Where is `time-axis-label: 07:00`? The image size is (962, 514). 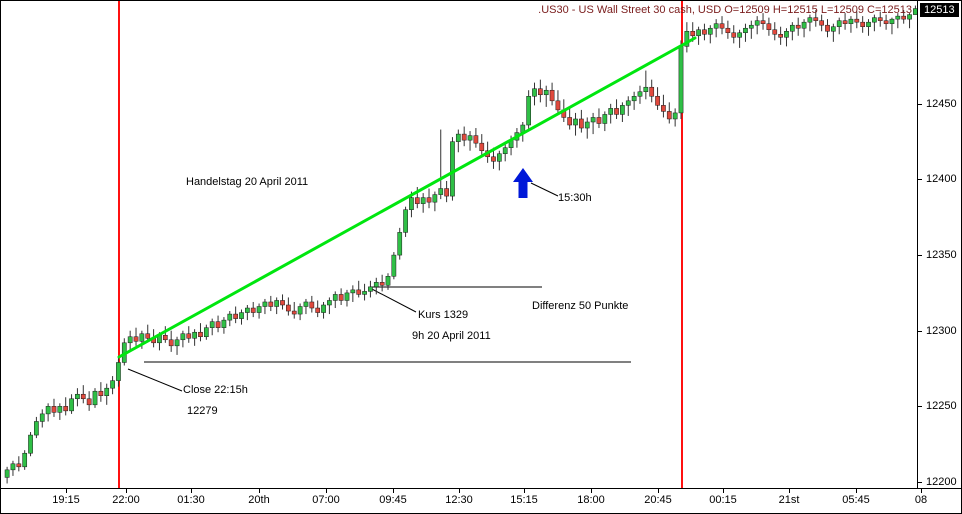 time-axis-label: 07:00 is located at coordinates (326, 500).